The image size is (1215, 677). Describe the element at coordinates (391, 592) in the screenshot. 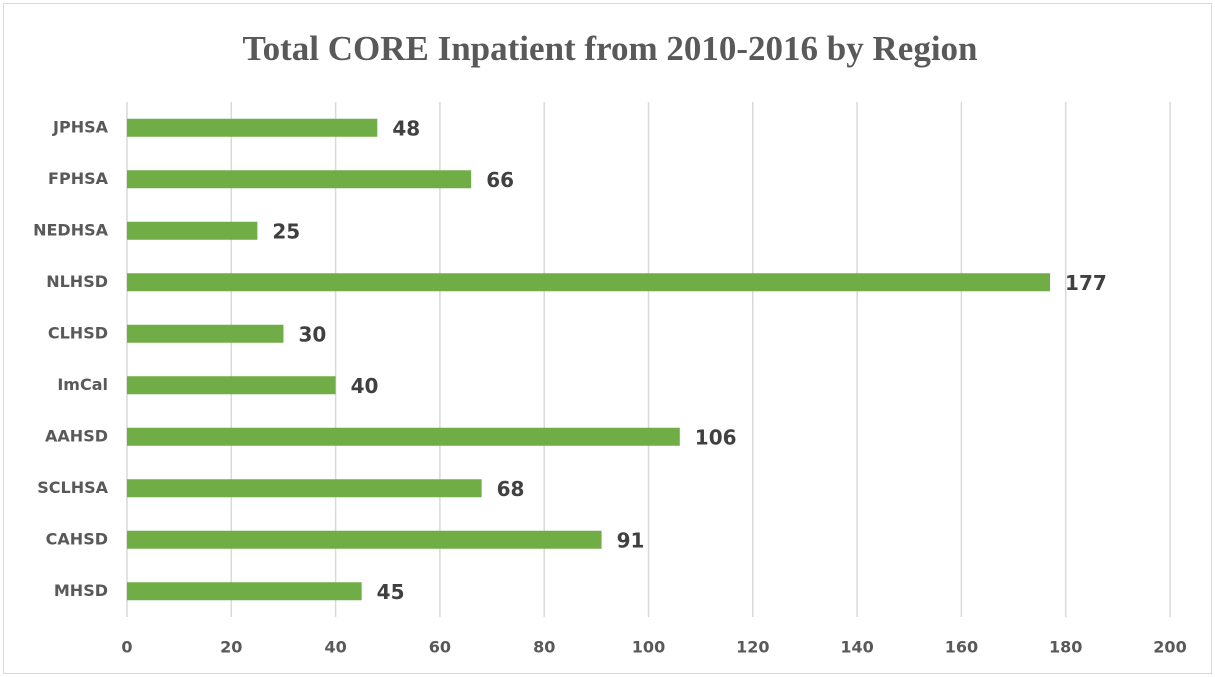

I see `data-label: 45` at that location.